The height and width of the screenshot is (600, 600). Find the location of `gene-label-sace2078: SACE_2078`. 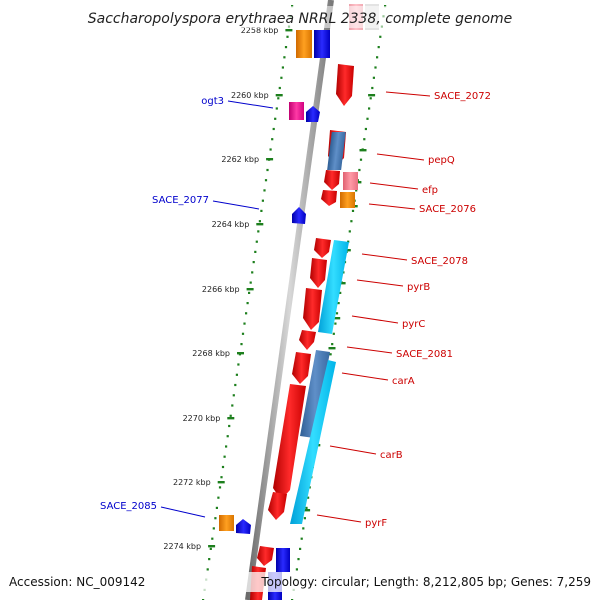

gene-label-sace2078: SACE_2078 is located at coordinates (439, 261).